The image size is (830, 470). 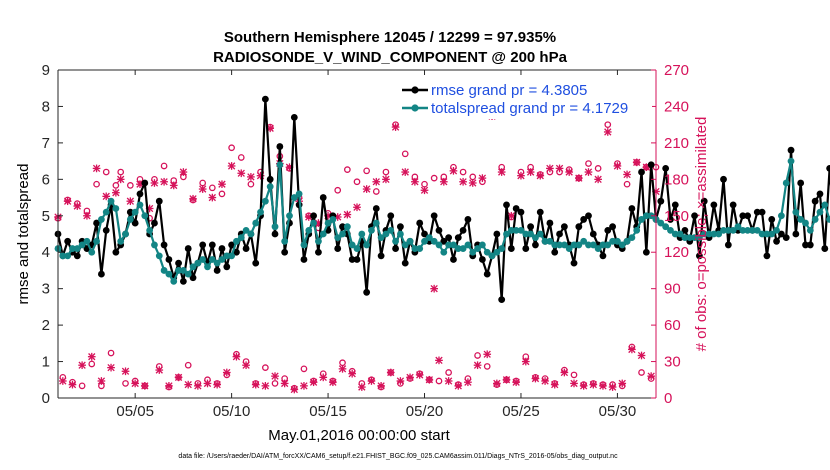 I want to click on x-tick-label: 05/05, so click(x=135, y=411).